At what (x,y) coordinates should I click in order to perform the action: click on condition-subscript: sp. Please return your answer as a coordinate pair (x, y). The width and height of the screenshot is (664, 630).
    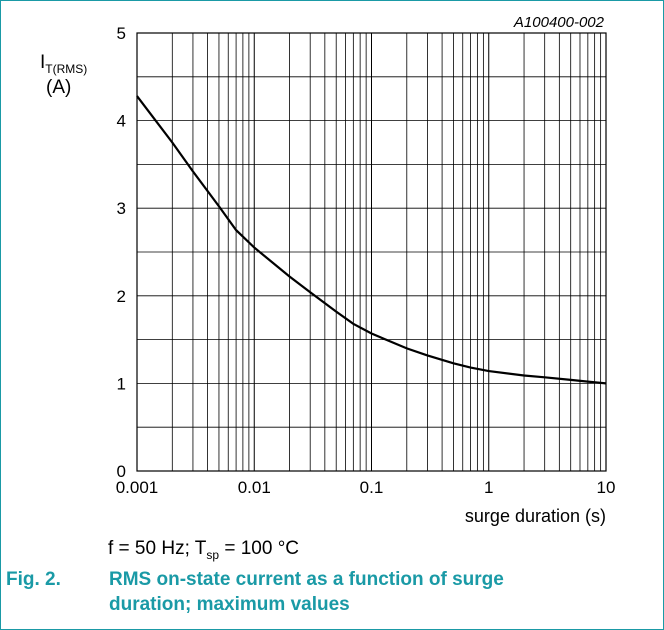
    Looking at the image, I should click on (213, 554).